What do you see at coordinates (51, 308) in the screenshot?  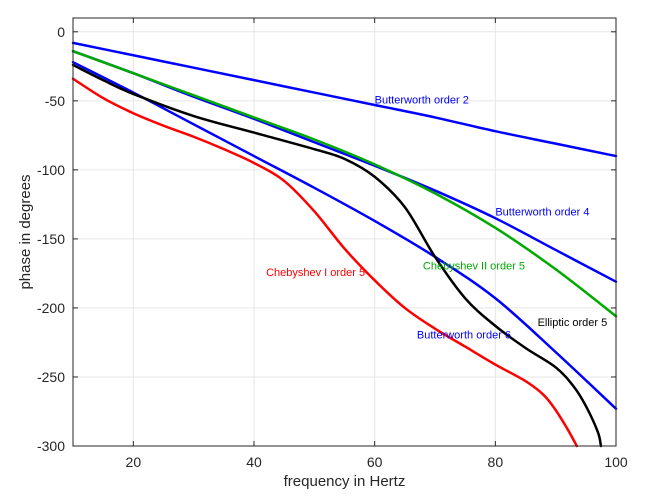 I see `y-tick-label: -200` at bounding box center [51, 308].